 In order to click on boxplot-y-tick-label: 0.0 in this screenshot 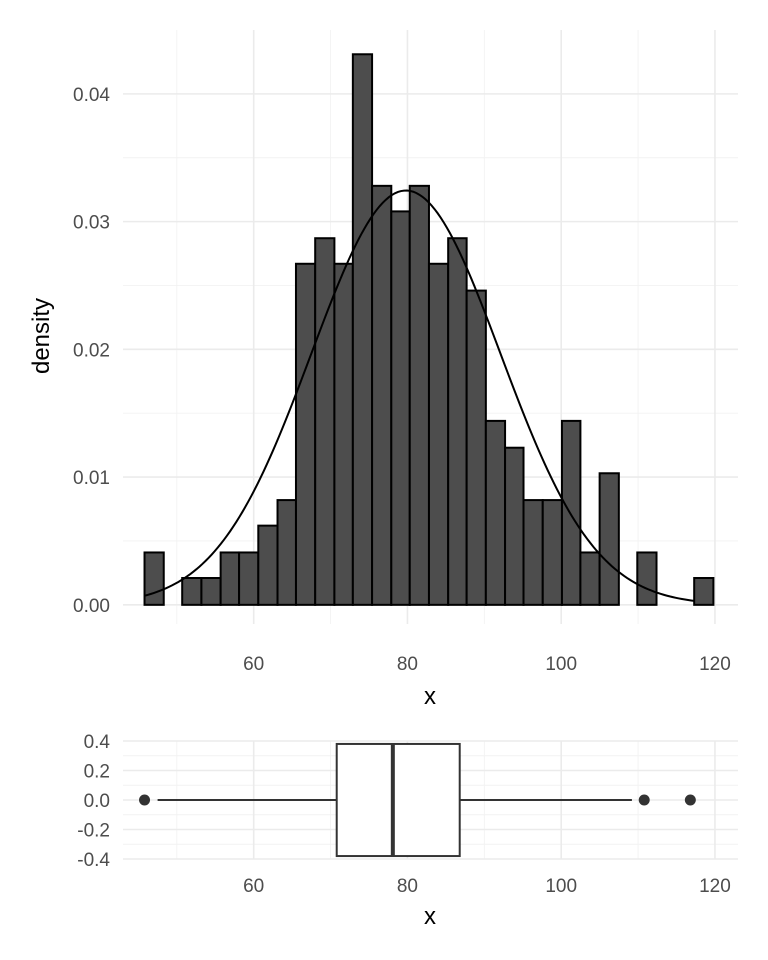, I will do `click(97, 801)`.